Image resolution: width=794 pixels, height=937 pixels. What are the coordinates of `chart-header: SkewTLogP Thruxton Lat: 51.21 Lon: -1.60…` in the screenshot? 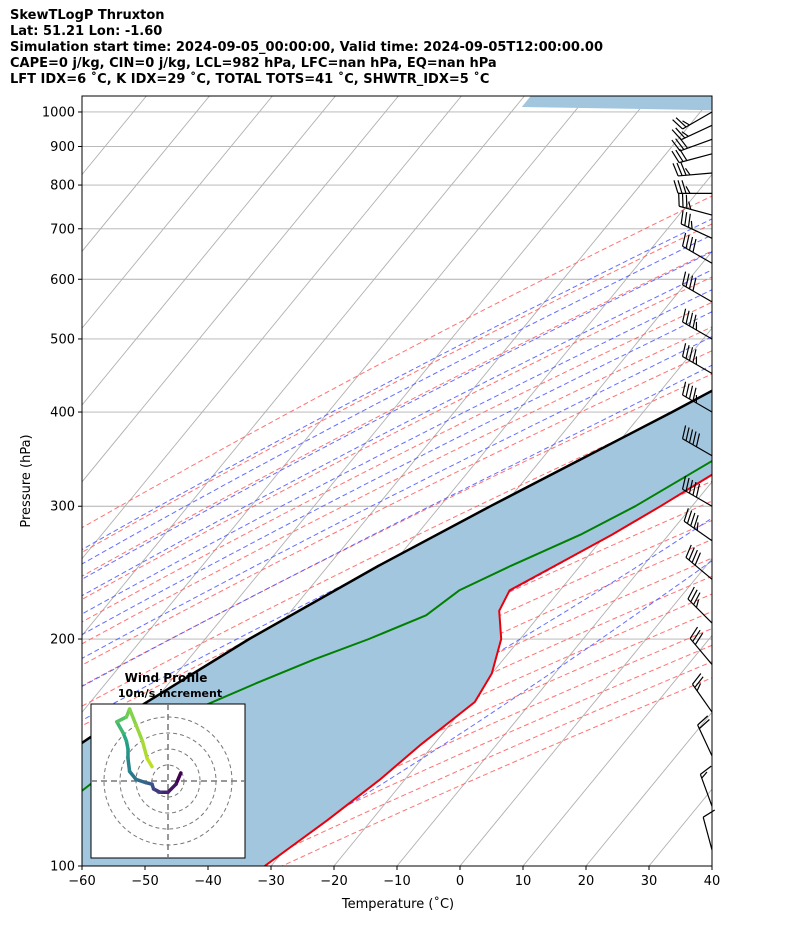 It's located at (306, 48).